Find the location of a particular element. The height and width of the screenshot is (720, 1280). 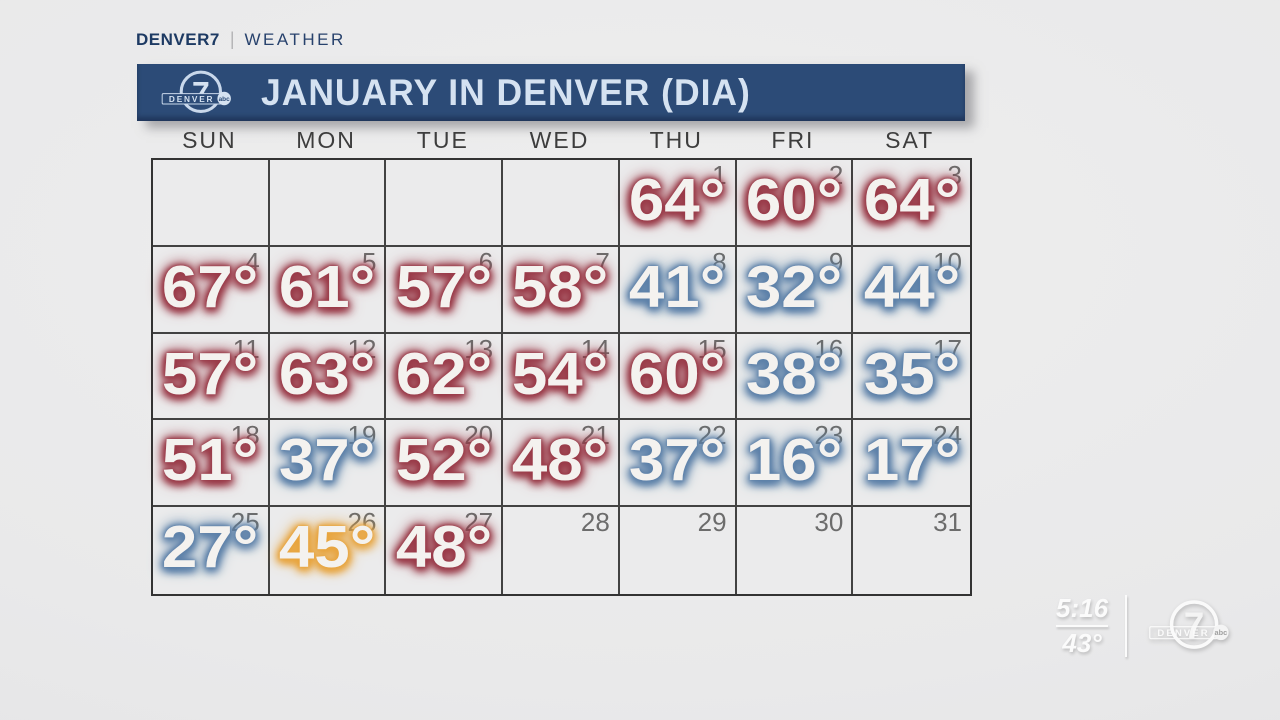

corner-bug: 5:16 43° 7 DENVER abc is located at coordinates (1148, 626).